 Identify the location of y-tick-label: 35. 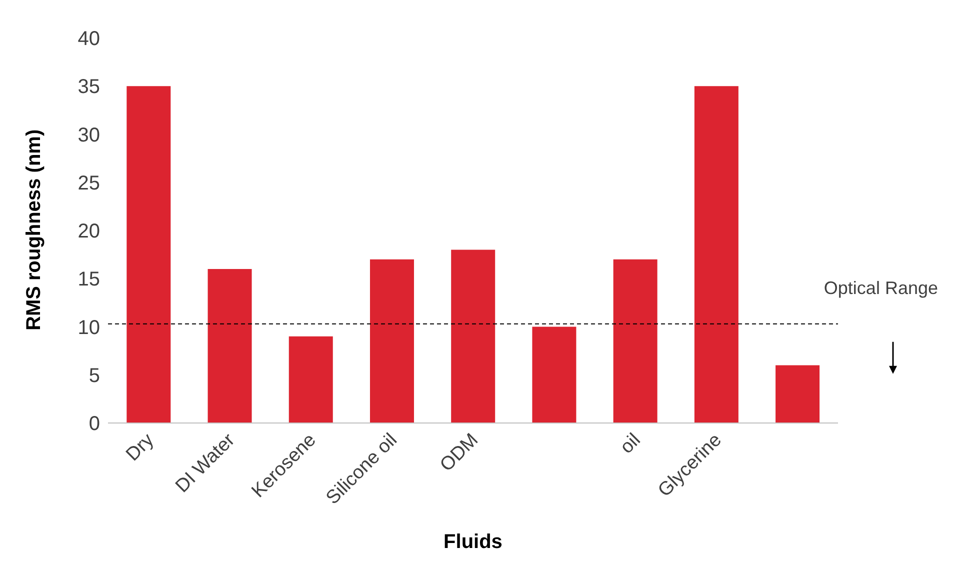
(89, 87).